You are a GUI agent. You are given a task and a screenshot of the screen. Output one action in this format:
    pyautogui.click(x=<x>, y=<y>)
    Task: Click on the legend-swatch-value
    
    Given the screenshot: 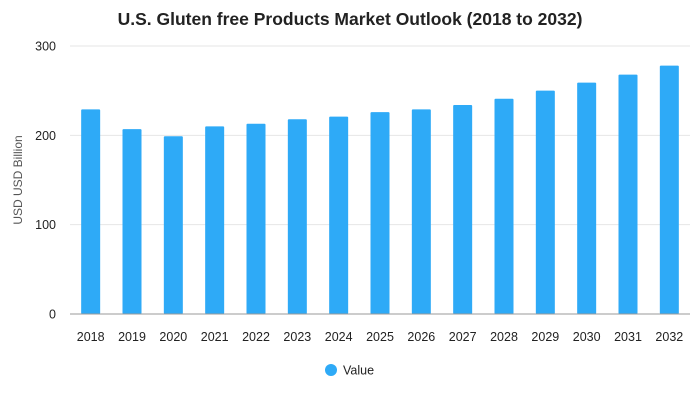 What is the action you would take?
    pyautogui.click(x=331, y=370)
    